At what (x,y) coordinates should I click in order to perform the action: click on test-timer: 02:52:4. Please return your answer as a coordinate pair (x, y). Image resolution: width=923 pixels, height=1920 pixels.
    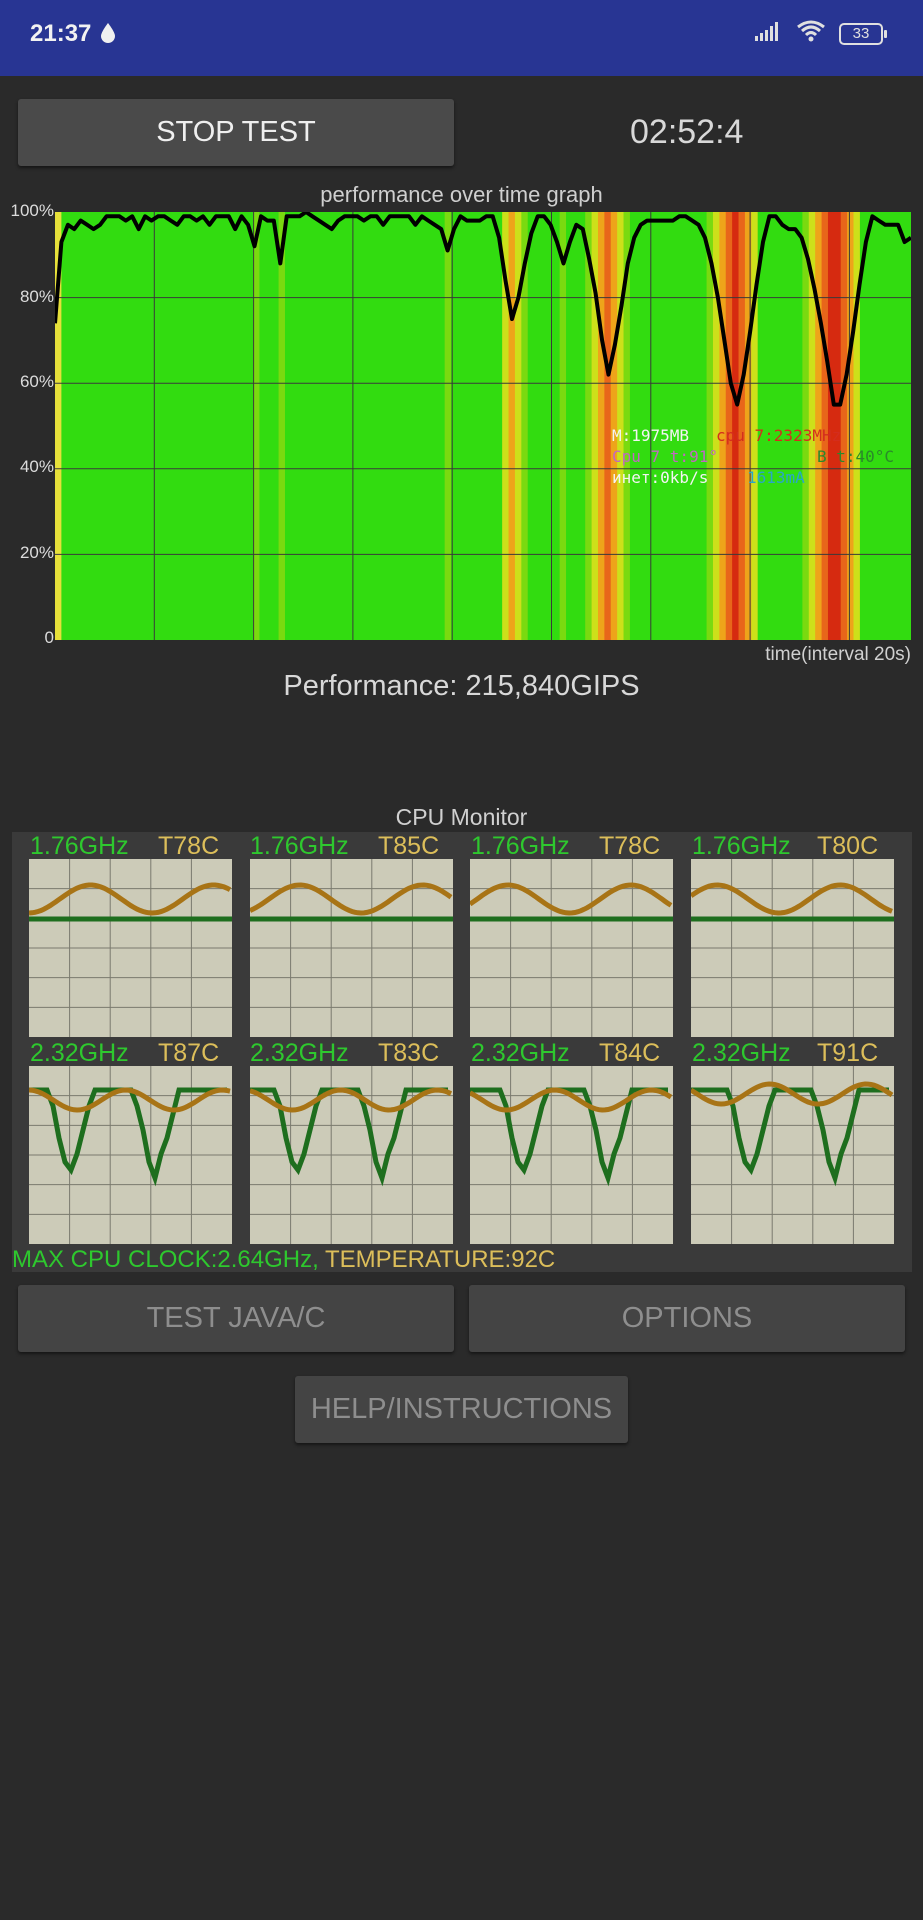
    Looking at the image, I should click on (687, 132).